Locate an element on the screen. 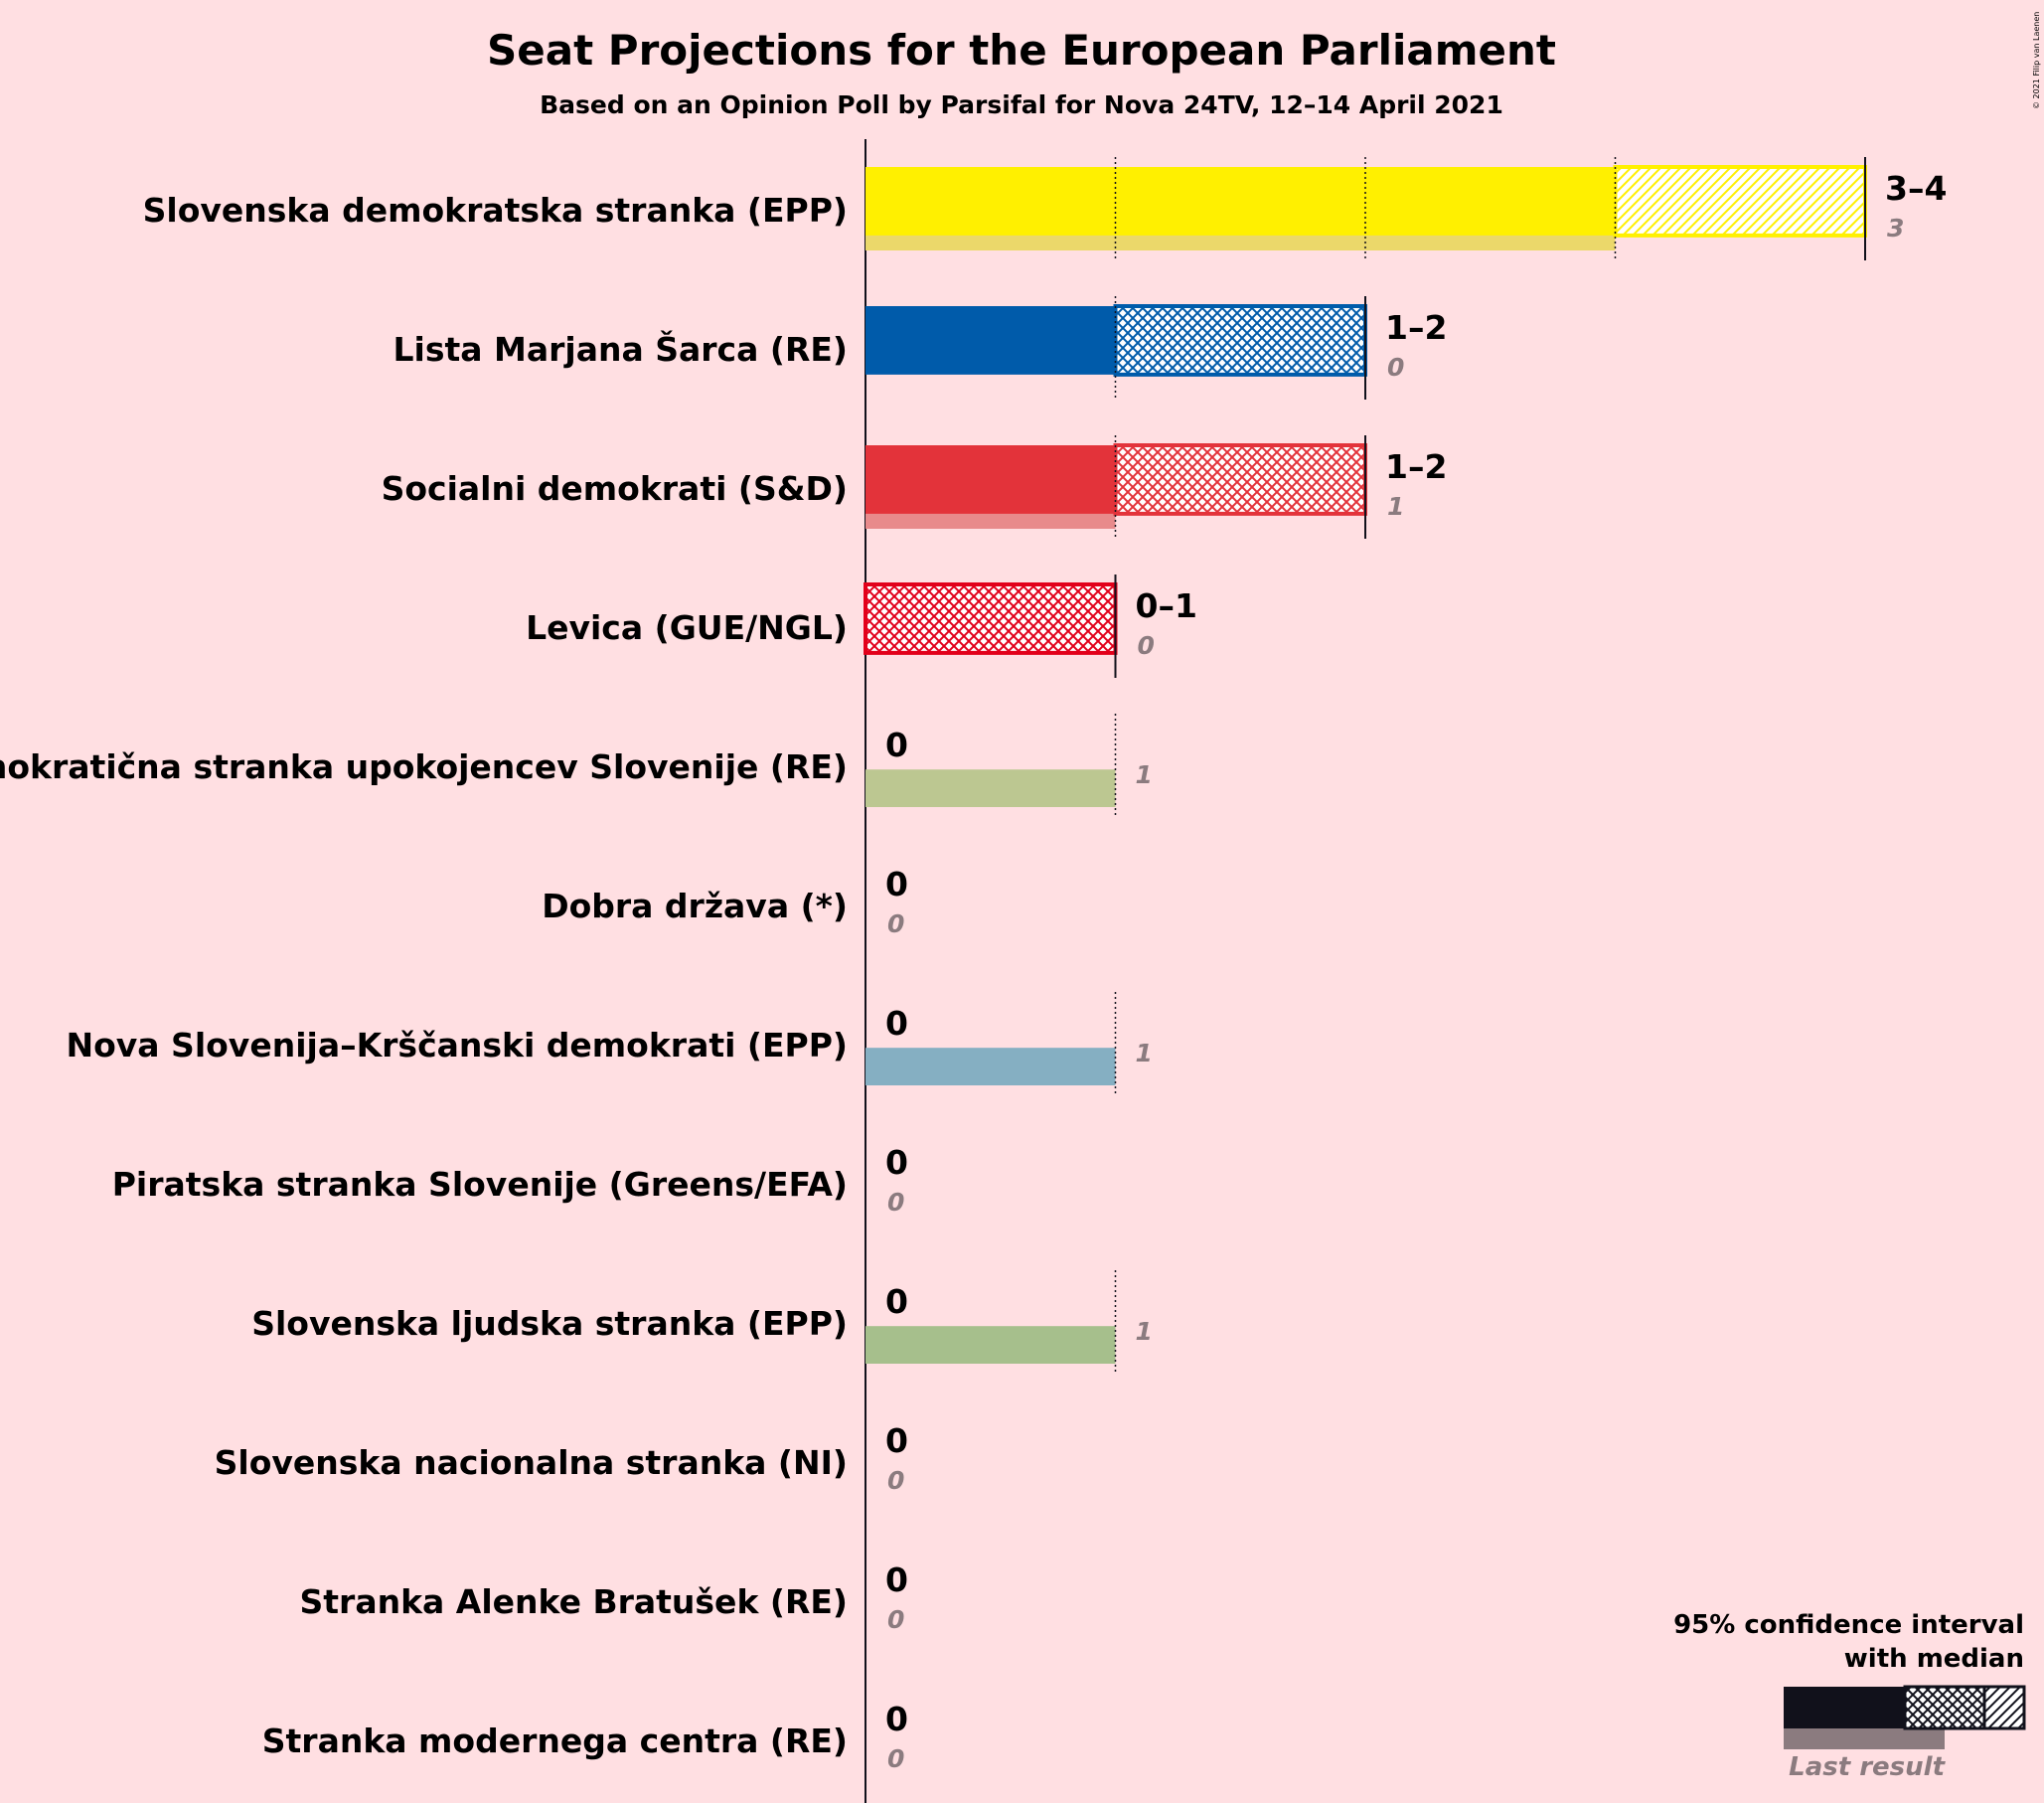 This screenshot has width=2044, height=1803. party-row: Dobra država (*) 0 0 is located at coordinates (725, 901).